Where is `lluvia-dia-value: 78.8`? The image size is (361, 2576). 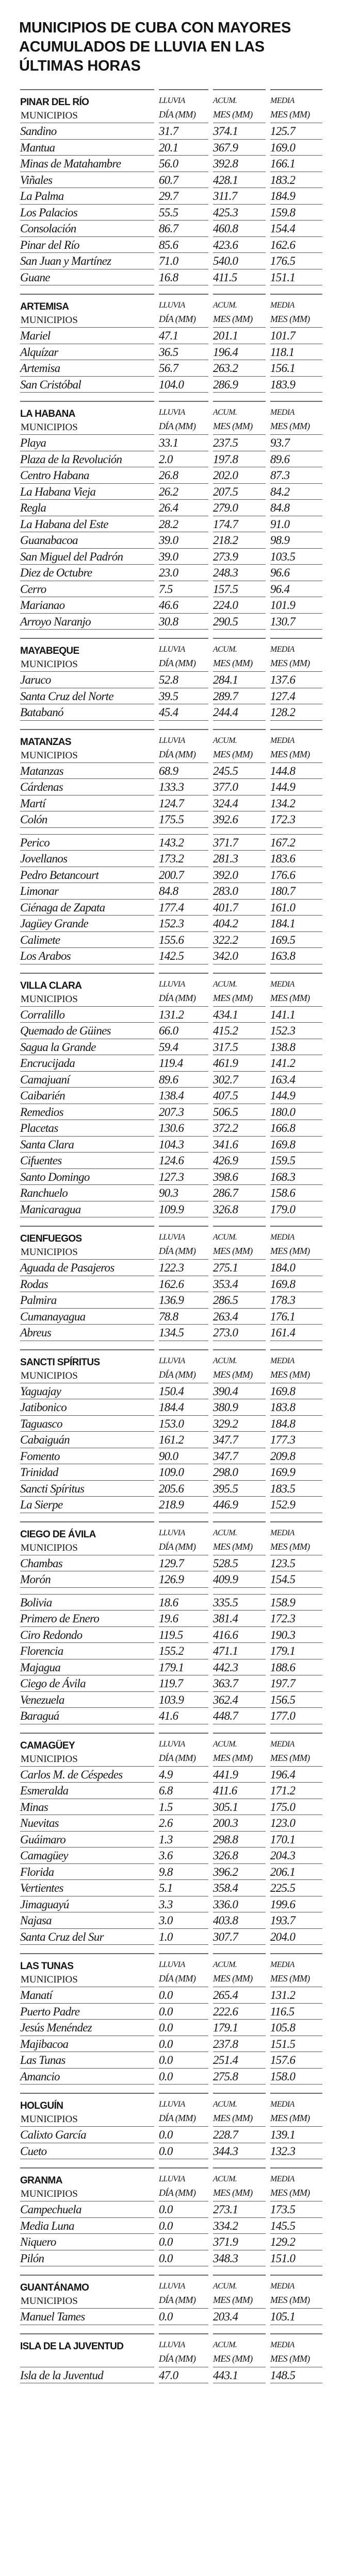 lluvia-dia-value: 78.8 is located at coordinates (183, 1317).